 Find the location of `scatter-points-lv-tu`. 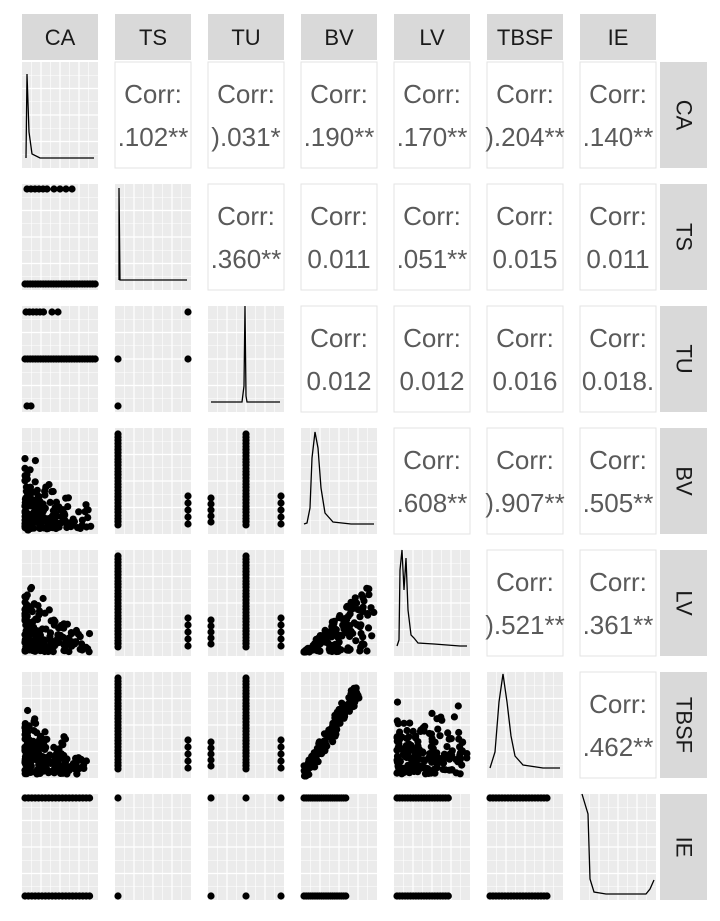

scatter-points-lv-tu is located at coordinates (246, 601).